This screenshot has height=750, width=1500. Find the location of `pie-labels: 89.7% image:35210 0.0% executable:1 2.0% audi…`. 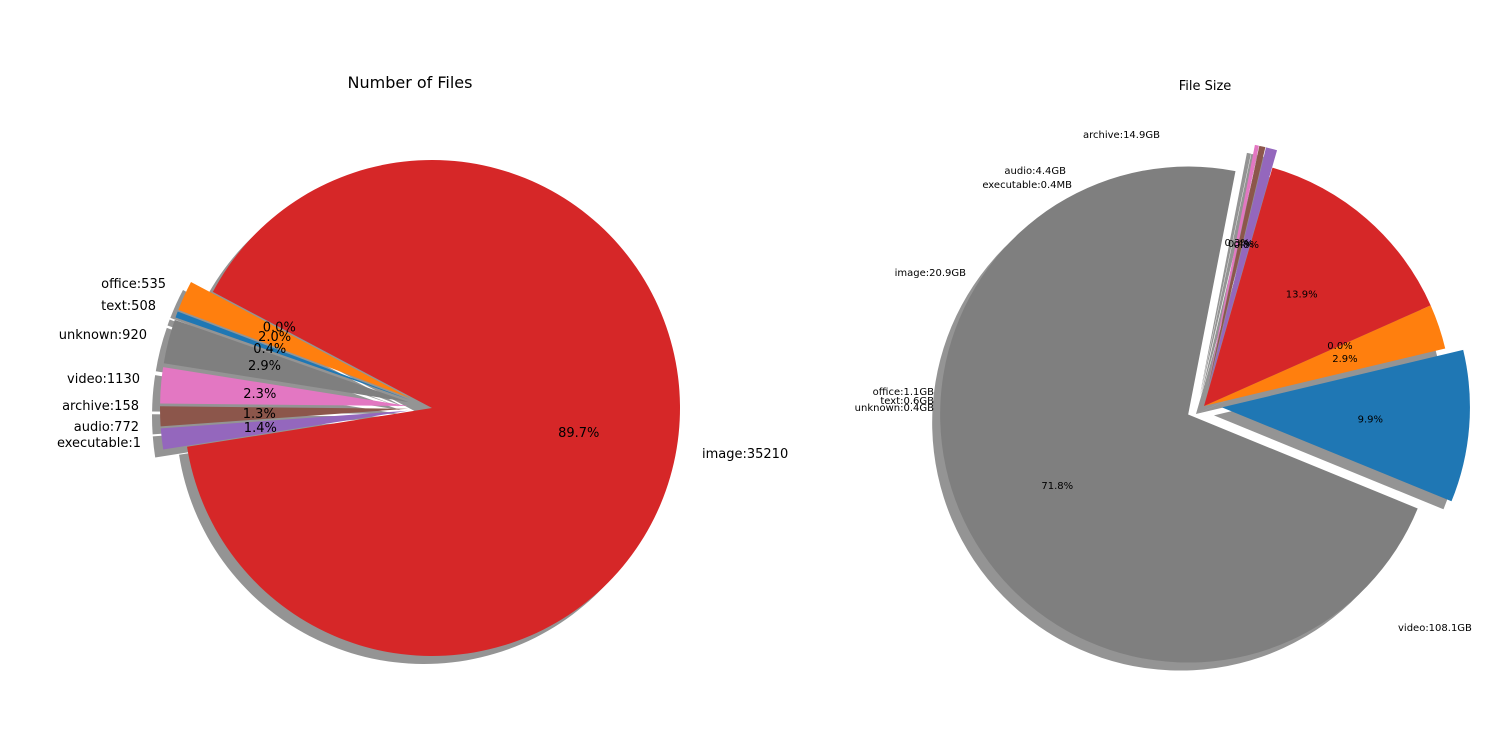

pie-labels: 89.7% image:35210 0.0% executable:1 2.0% audi… is located at coordinates (422, 369).